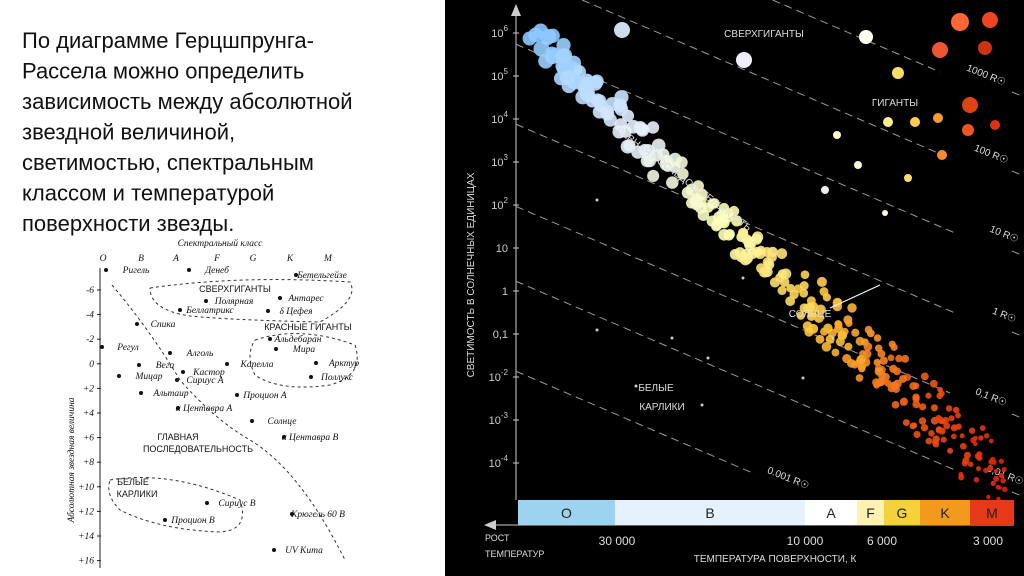 Image resolution: width=1024 pixels, height=576 pixels. I want to click on star-label: Ригель, so click(136, 271).